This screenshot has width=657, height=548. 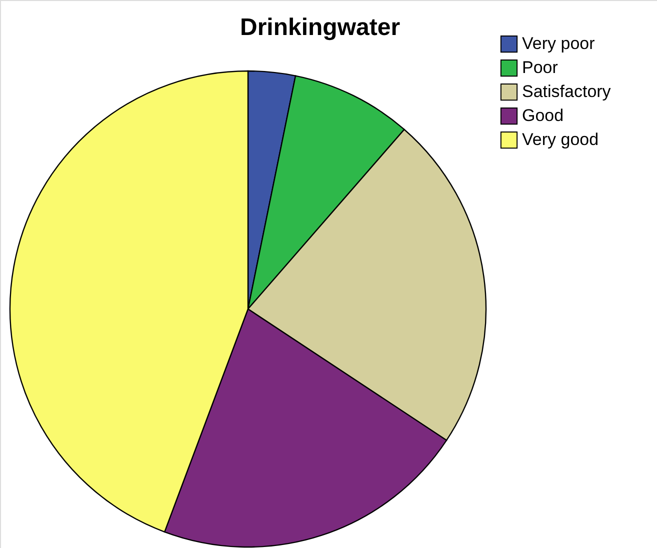 What do you see at coordinates (559, 43) in the screenshot?
I see `legend-label: Very poor` at bounding box center [559, 43].